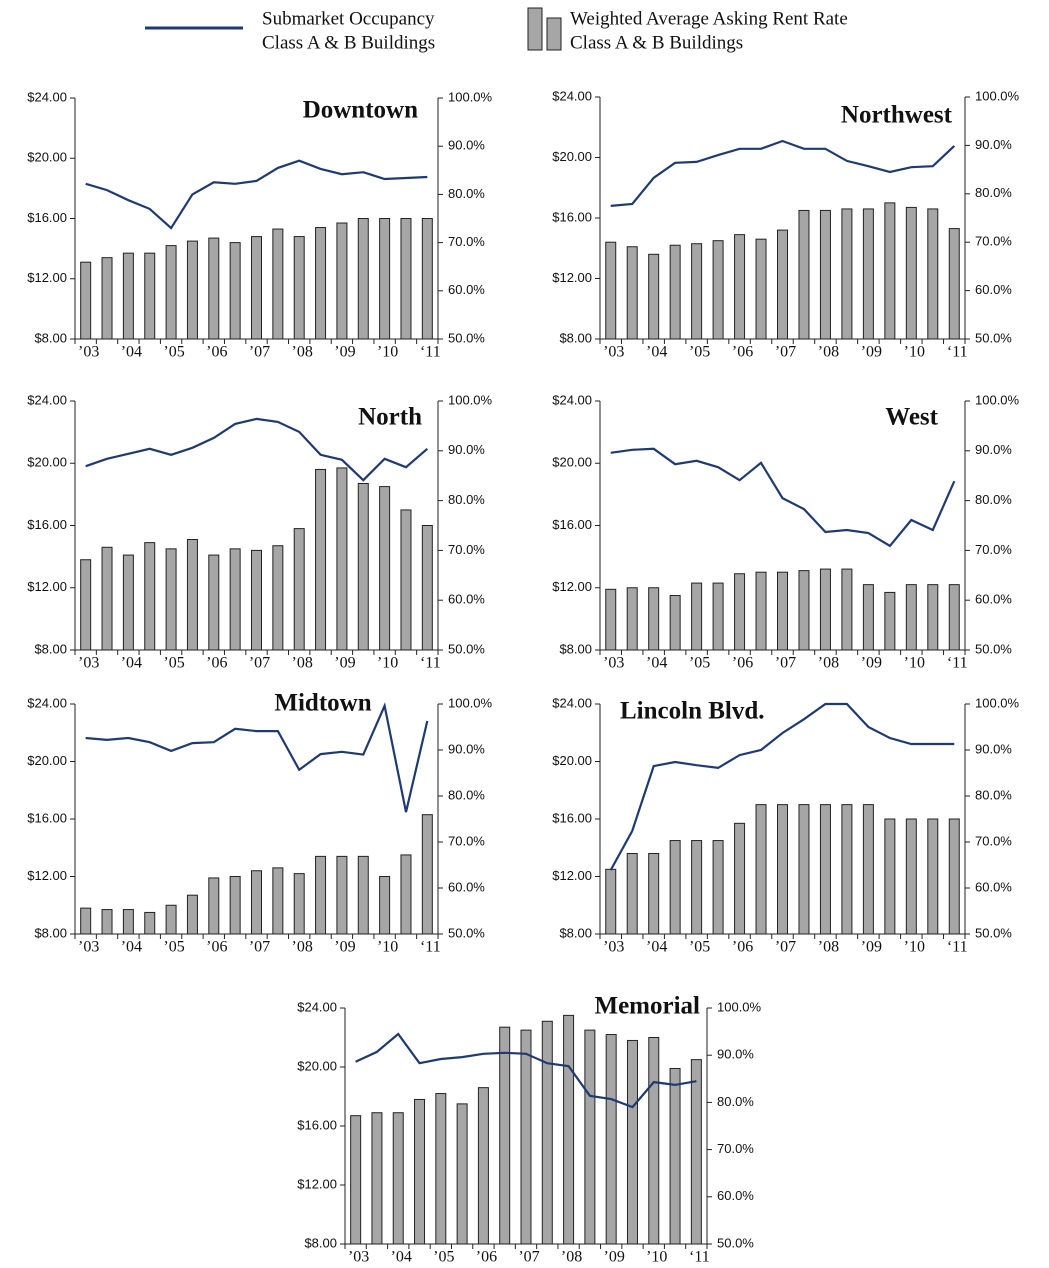 The width and height of the screenshot is (1049, 1268). Describe the element at coordinates (360, 110) in the screenshot. I see `chart-title: Downtown` at that location.